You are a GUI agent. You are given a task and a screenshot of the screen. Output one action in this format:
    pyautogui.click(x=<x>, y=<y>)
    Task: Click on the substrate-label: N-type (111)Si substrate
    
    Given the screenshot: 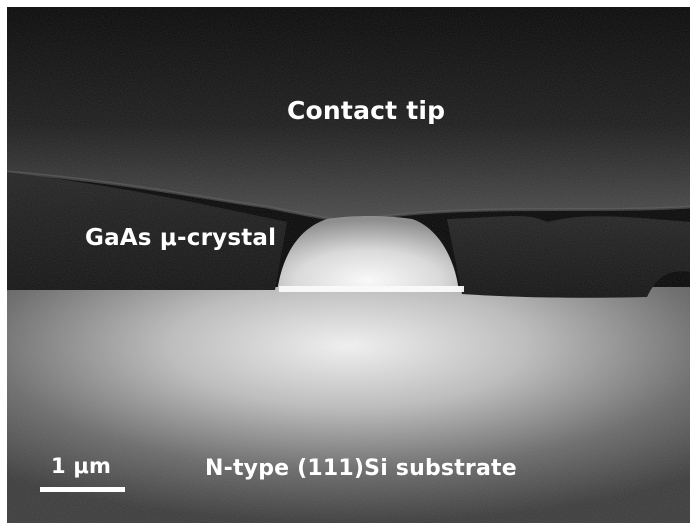 What is the action you would take?
    pyautogui.click(x=361, y=468)
    